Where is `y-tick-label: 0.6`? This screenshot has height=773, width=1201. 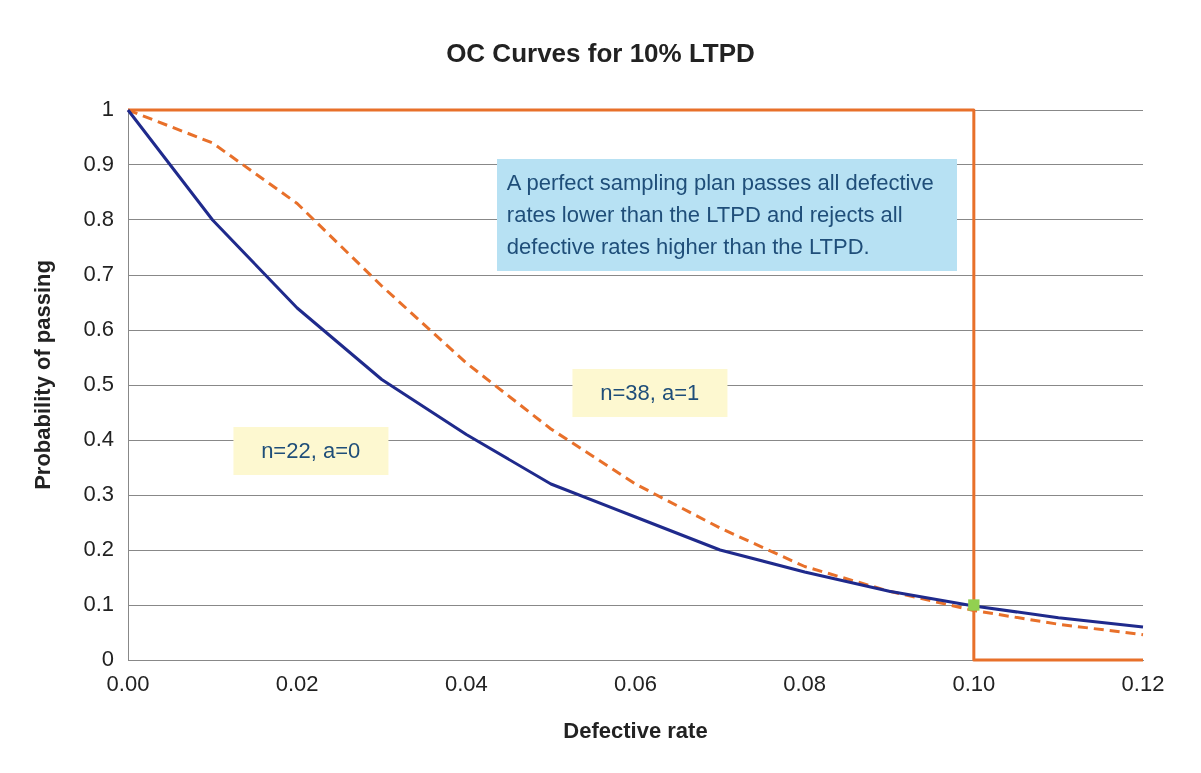 y-tick-label: 0.6 is located at coordinates (98, 329).